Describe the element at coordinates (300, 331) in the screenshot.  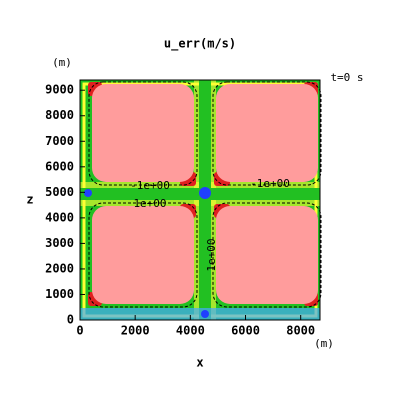
I see `x-tick-label: 8000` at that location.